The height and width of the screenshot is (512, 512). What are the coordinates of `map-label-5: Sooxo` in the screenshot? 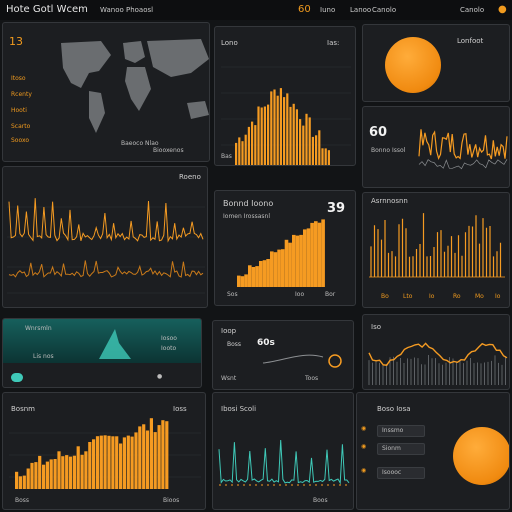 It's located at (20, 140).